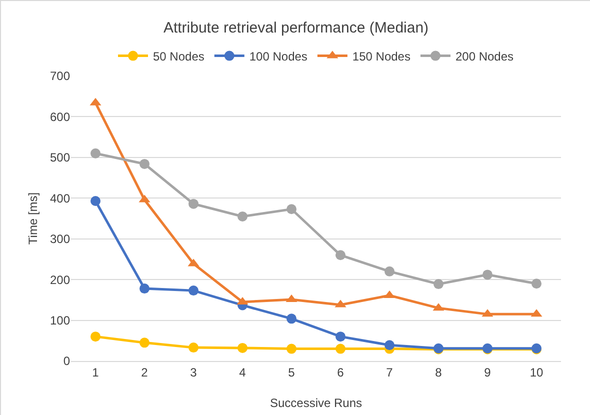 This screenshot has height=415, width=590. I want to click on x-tick-label: 6, so click(340, 372).